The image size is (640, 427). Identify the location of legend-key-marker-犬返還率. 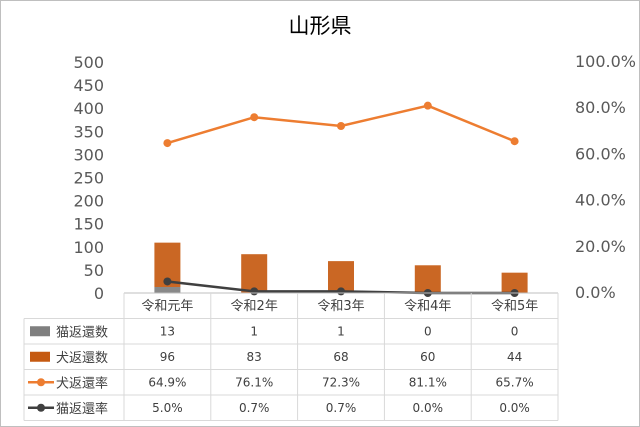
(41, 382).